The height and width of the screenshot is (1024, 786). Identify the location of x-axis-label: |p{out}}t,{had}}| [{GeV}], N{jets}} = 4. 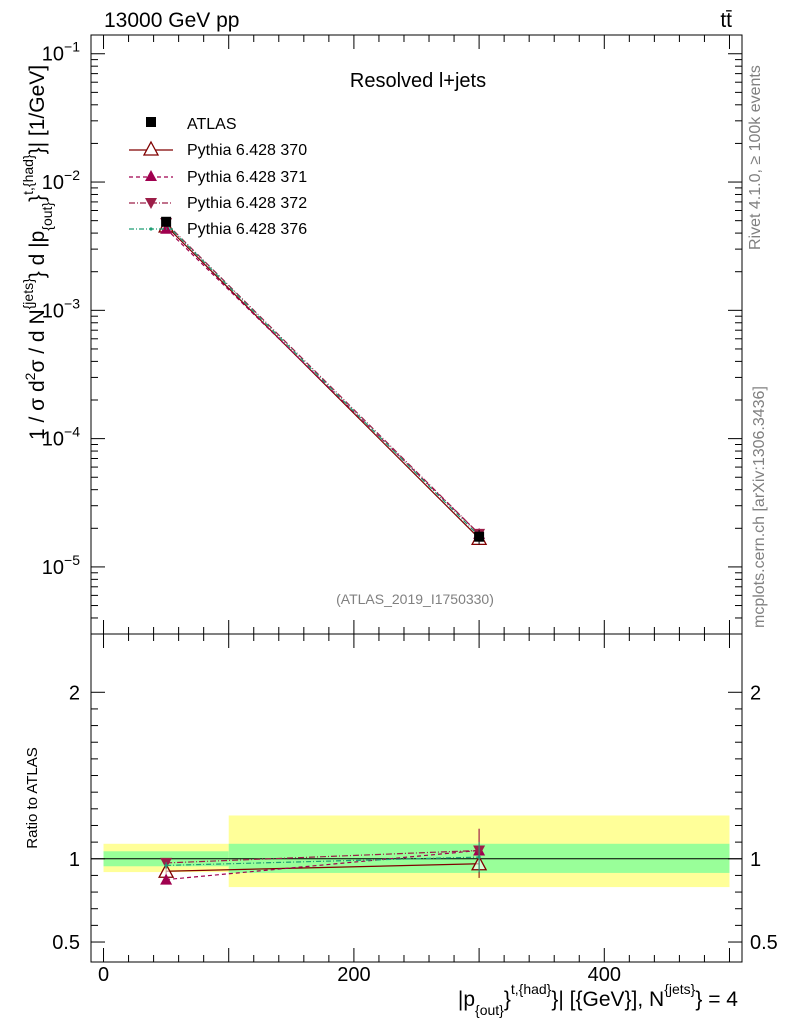
(598, 999).